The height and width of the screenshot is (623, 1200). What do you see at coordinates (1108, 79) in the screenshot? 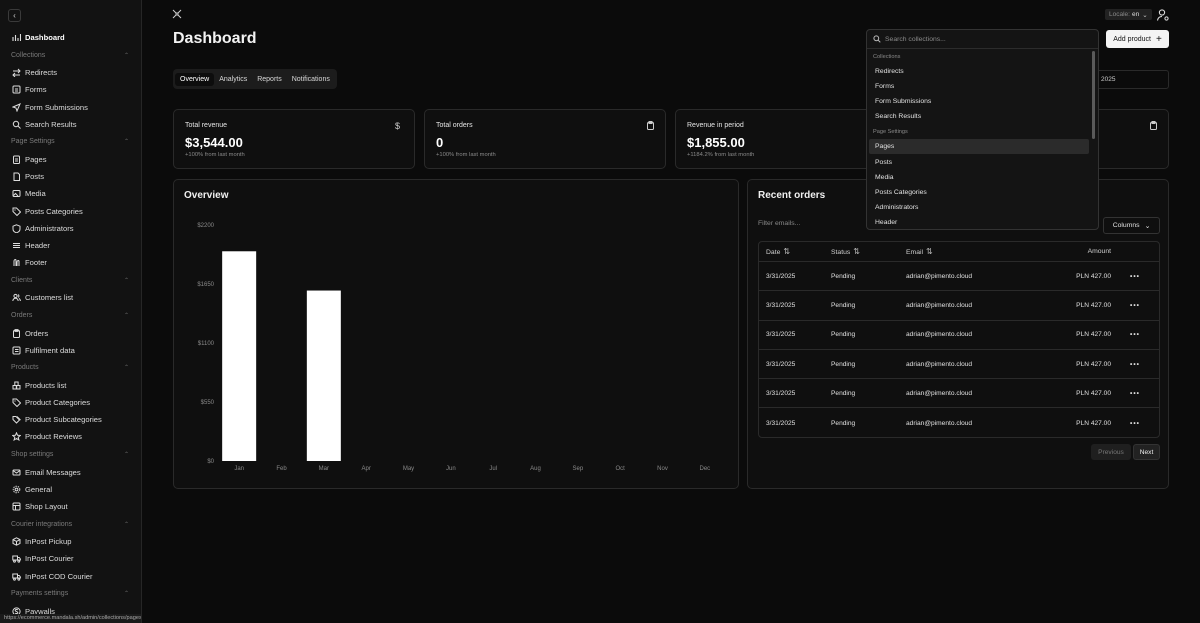
I see `date-range-text: 2025` at bounding box center [1108, 79].